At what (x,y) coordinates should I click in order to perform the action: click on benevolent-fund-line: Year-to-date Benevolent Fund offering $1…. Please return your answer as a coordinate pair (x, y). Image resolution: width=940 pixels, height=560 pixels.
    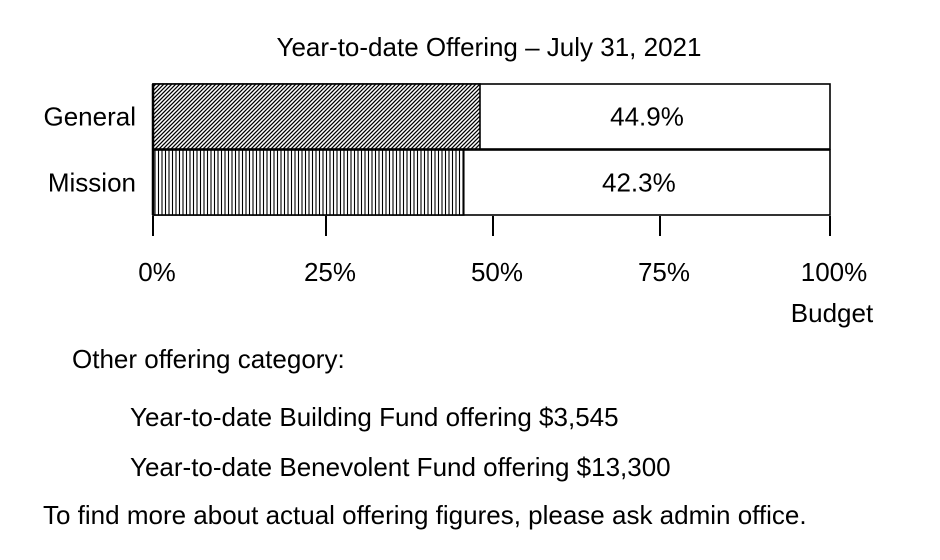
    Looking at the image, I should click on (400, 467).